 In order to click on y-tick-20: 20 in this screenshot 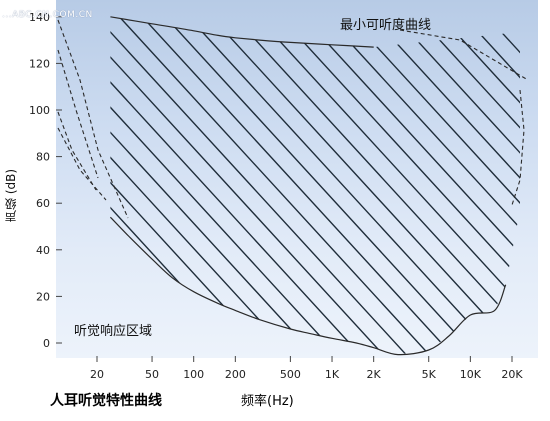, I will do `click(43, 296)`.